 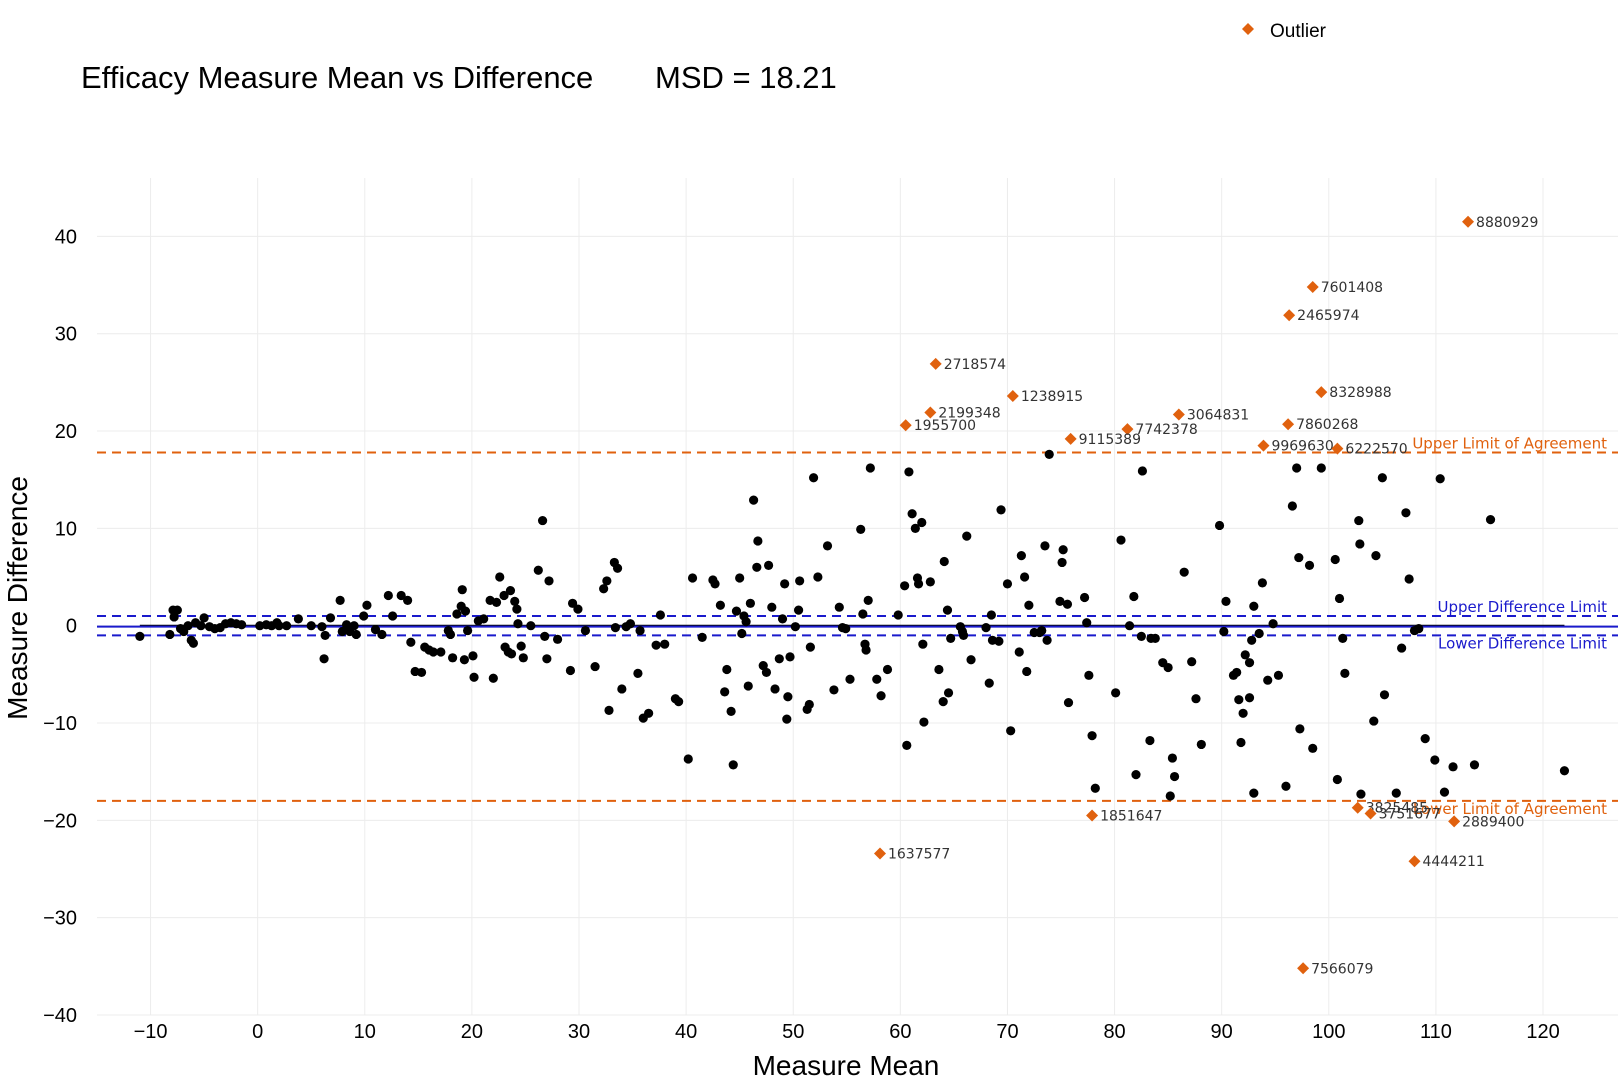 What do you see at coordinates (945, 426) in the screenshot?
I see `outlier-label: 1955700` at bounding box center [945, 426].